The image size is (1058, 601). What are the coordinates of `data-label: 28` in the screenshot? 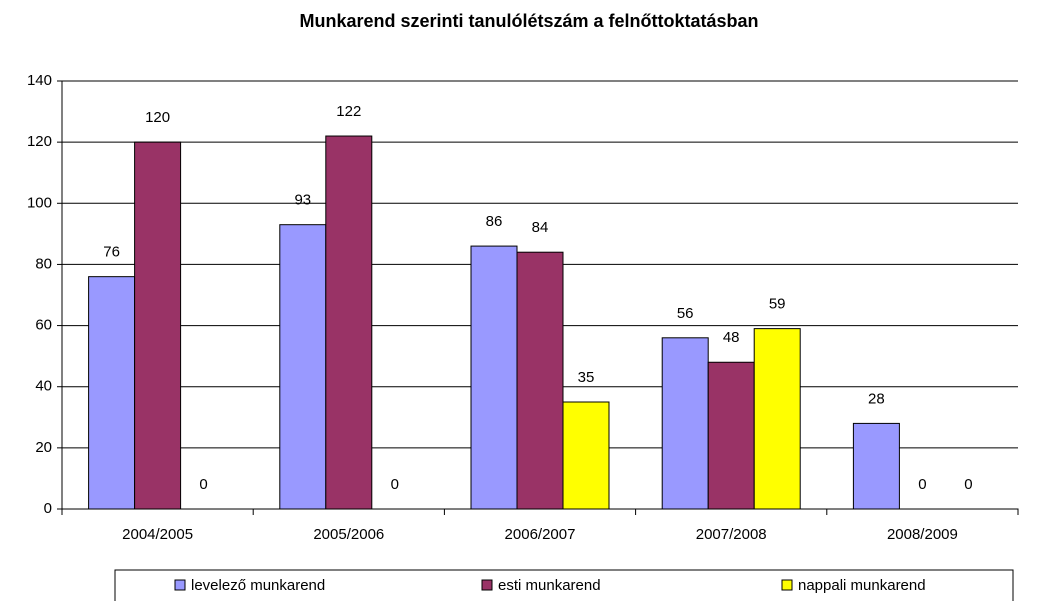 It's located at (876, 398).